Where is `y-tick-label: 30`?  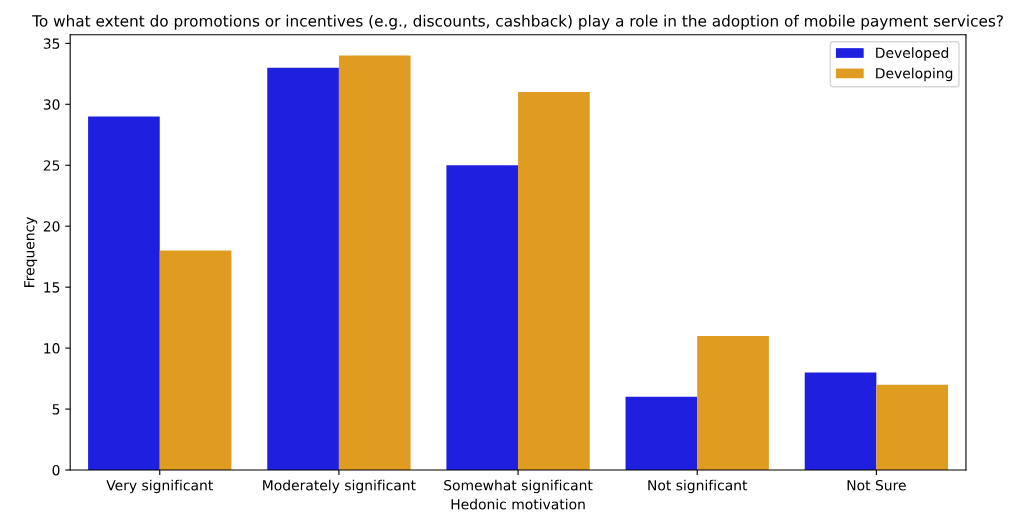 y-tick-label: 30 is located at coordinates (51, 104).